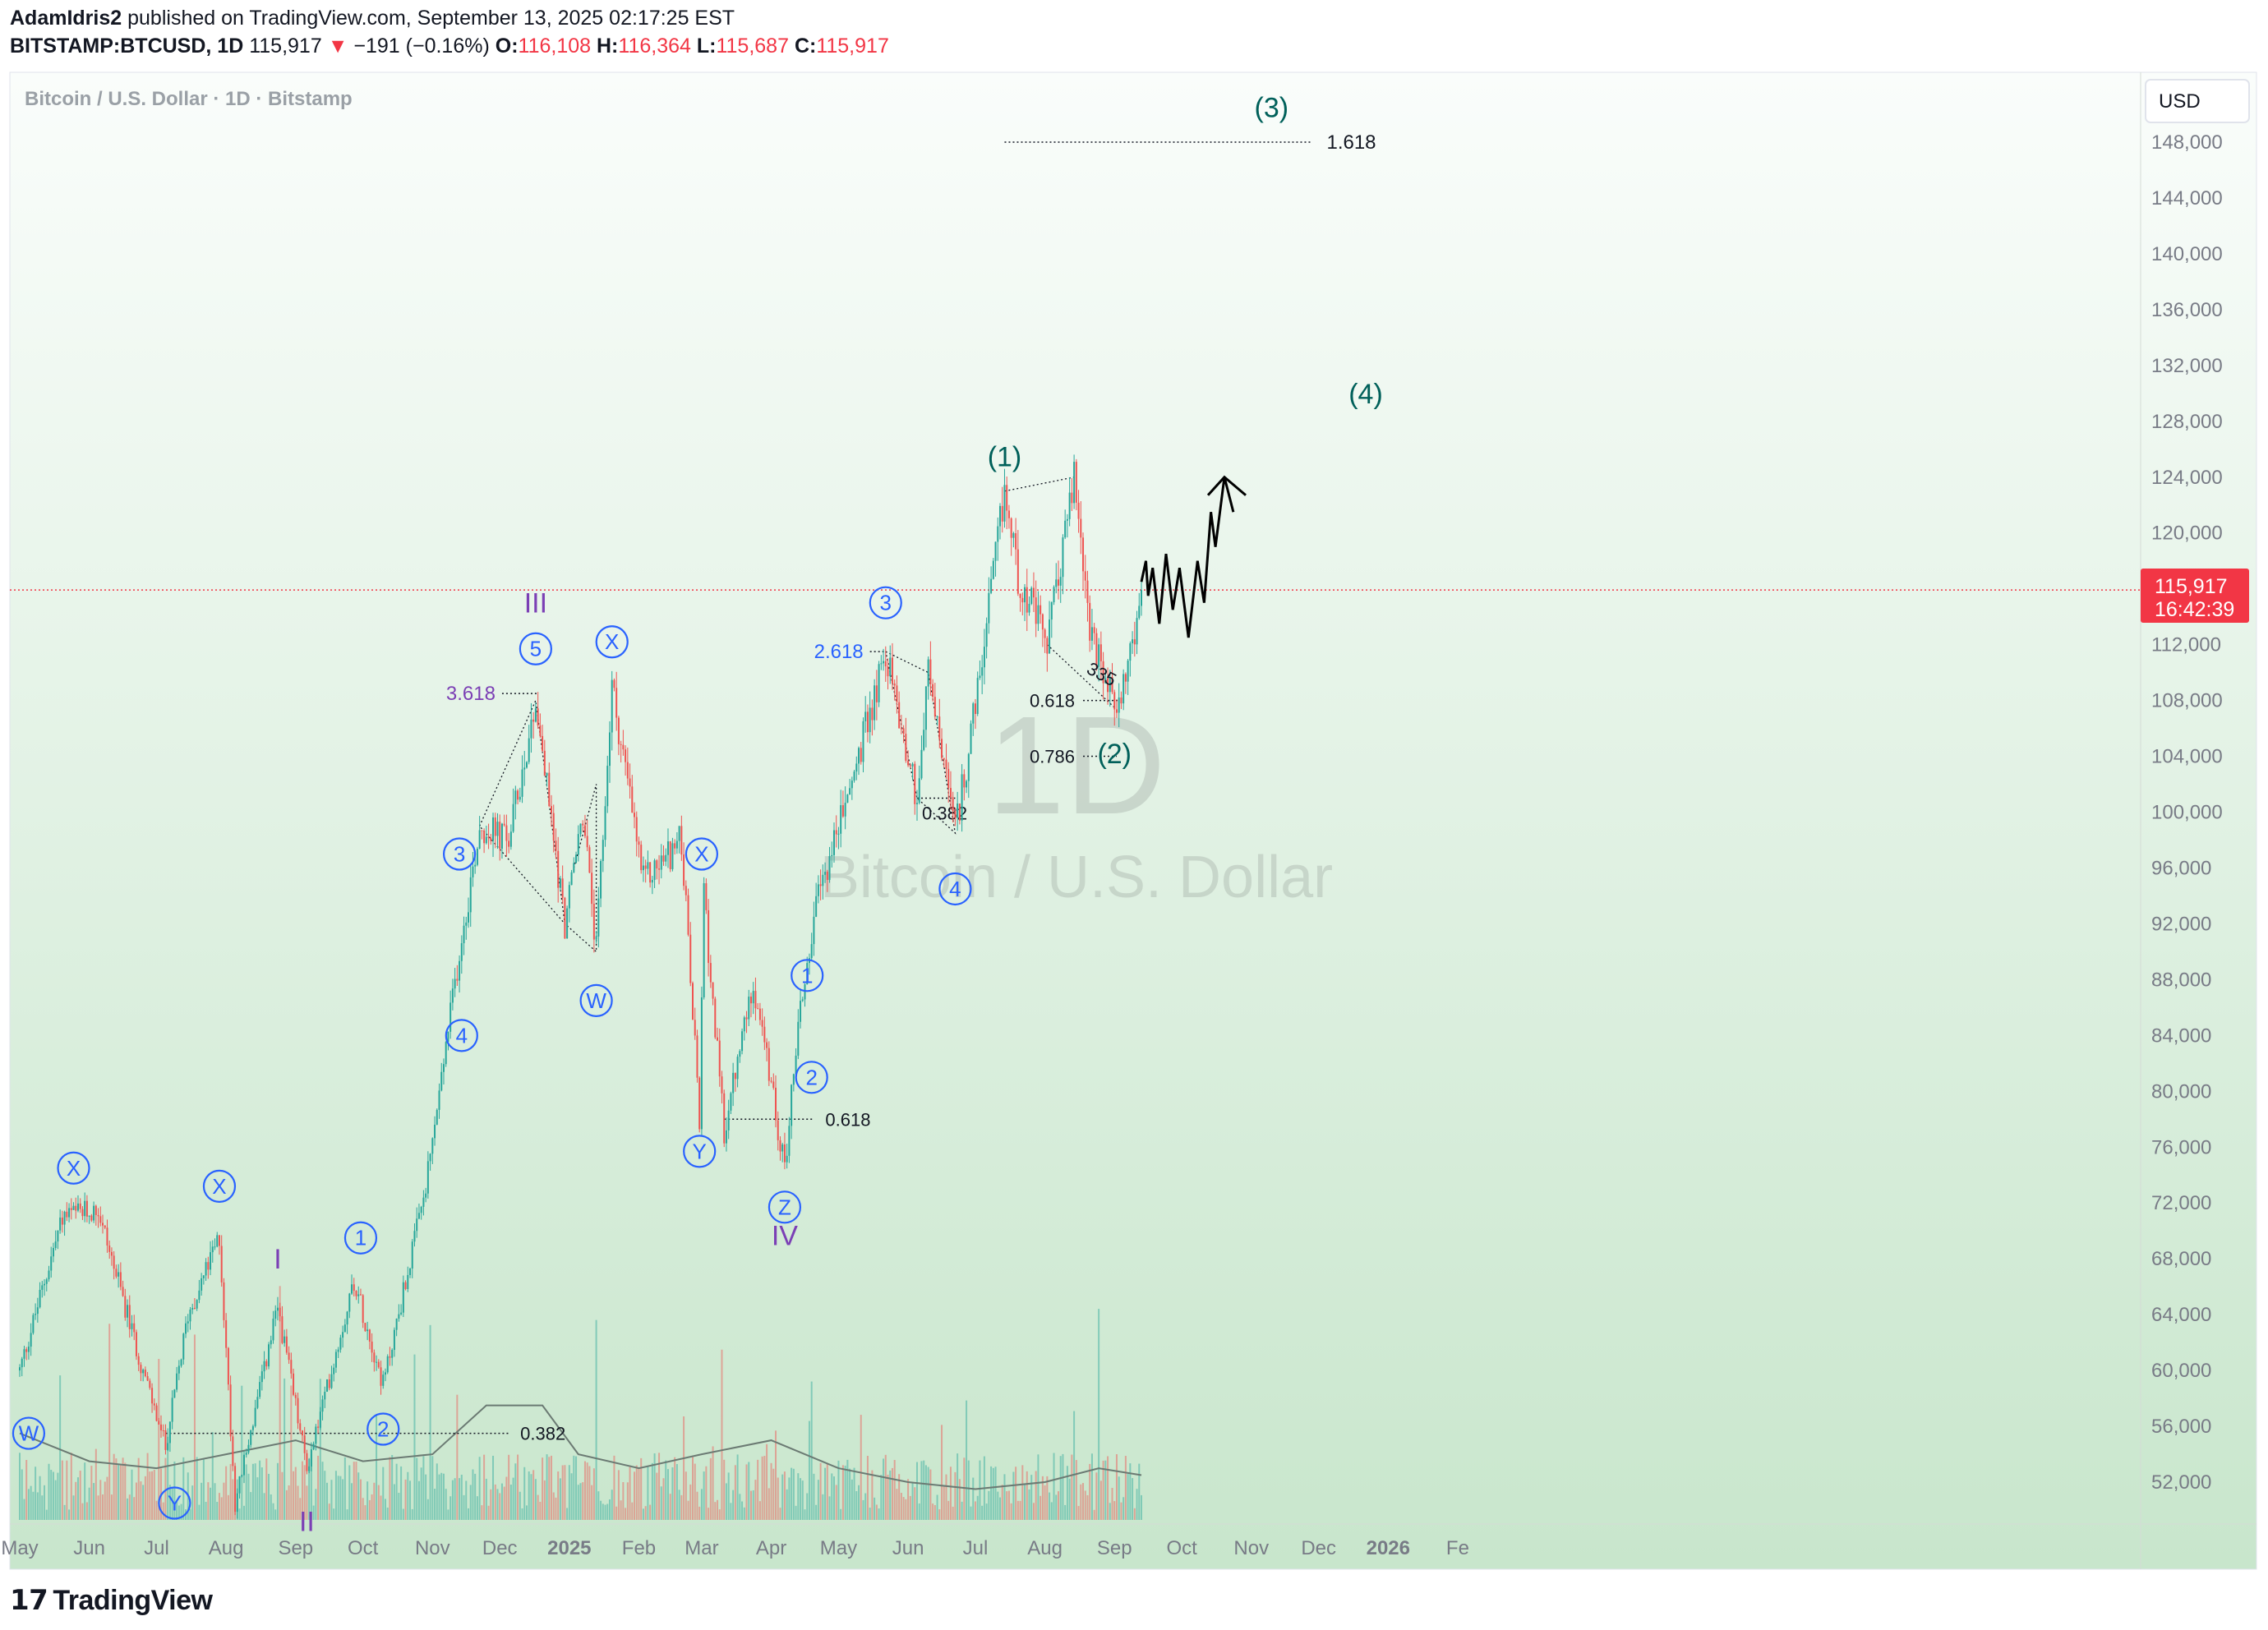 The width and height of the screenshot is (2268, 1630). What do you see at coordinates (1351, 142) in the screenshot?
I see `fib-level-label: 1.618` at bounding box center [1351, 142].